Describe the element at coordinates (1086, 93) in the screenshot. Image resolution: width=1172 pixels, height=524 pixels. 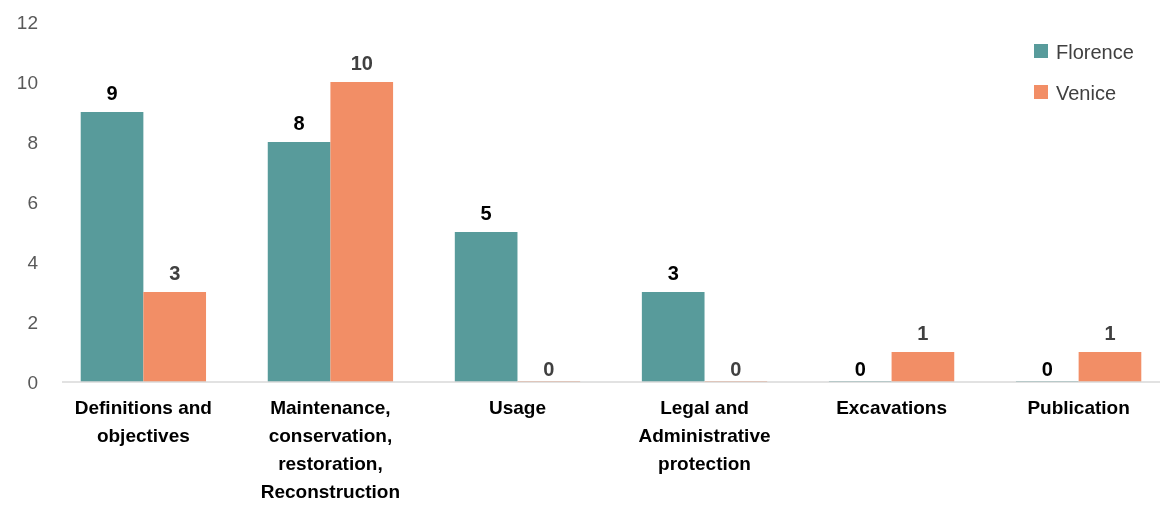
I see `legend-label: Venice` at that location.